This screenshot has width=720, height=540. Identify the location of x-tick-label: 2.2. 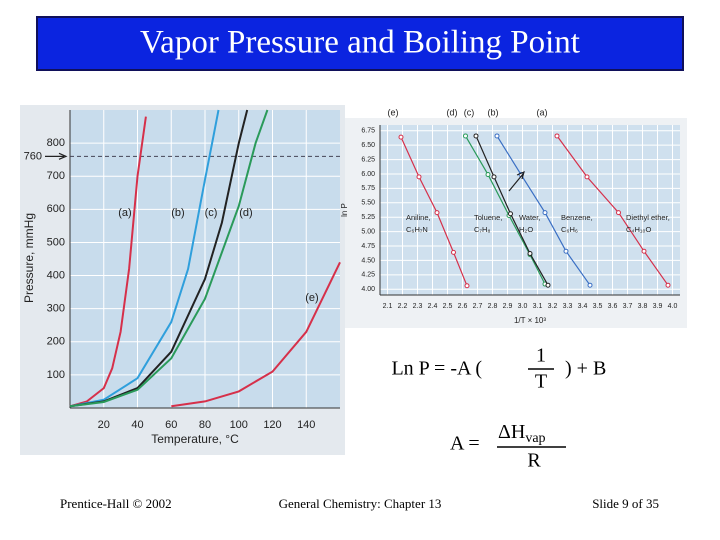
(403, 306).